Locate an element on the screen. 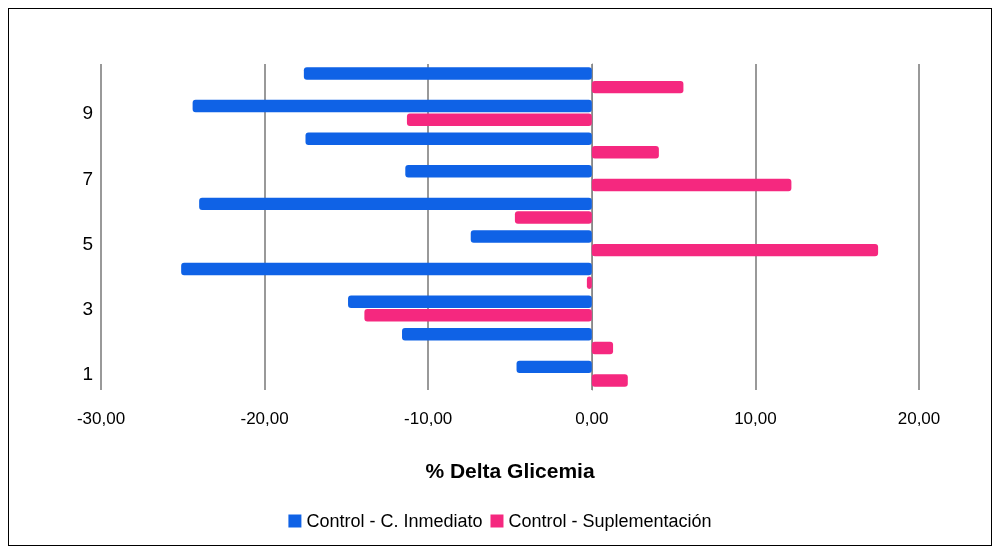 This screenshot has height=556, width=1002. y-tick-label: 9 is located at coordinates (87, 113).